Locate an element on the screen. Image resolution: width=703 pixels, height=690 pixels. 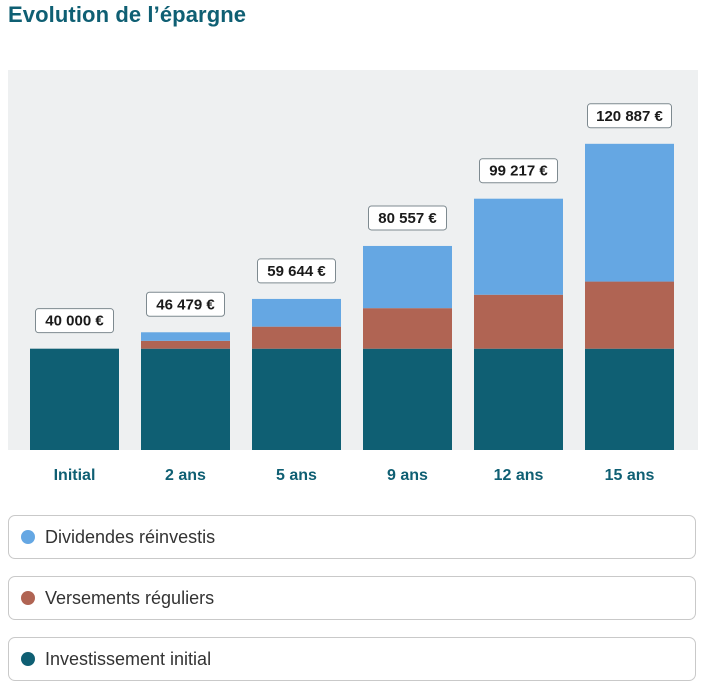
legend-item-dividends: Dividendes réinvestis is located at coordinates (352, 537).